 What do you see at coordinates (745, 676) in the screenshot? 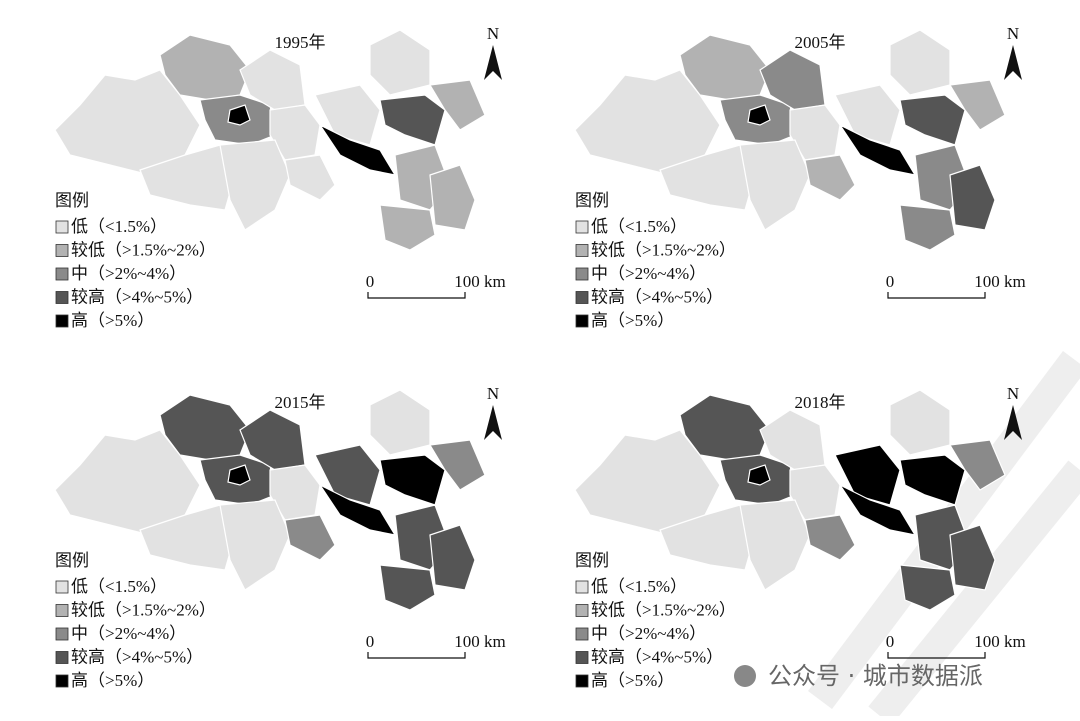
I see `watermark-icon` at bounding box center [745, 676].